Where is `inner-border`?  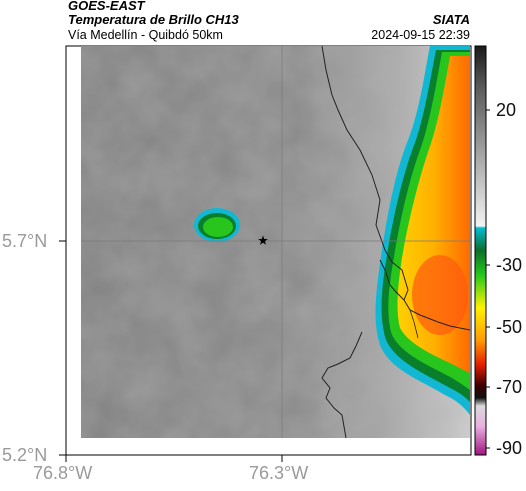 inner-border is located at coordinates (414, 324).